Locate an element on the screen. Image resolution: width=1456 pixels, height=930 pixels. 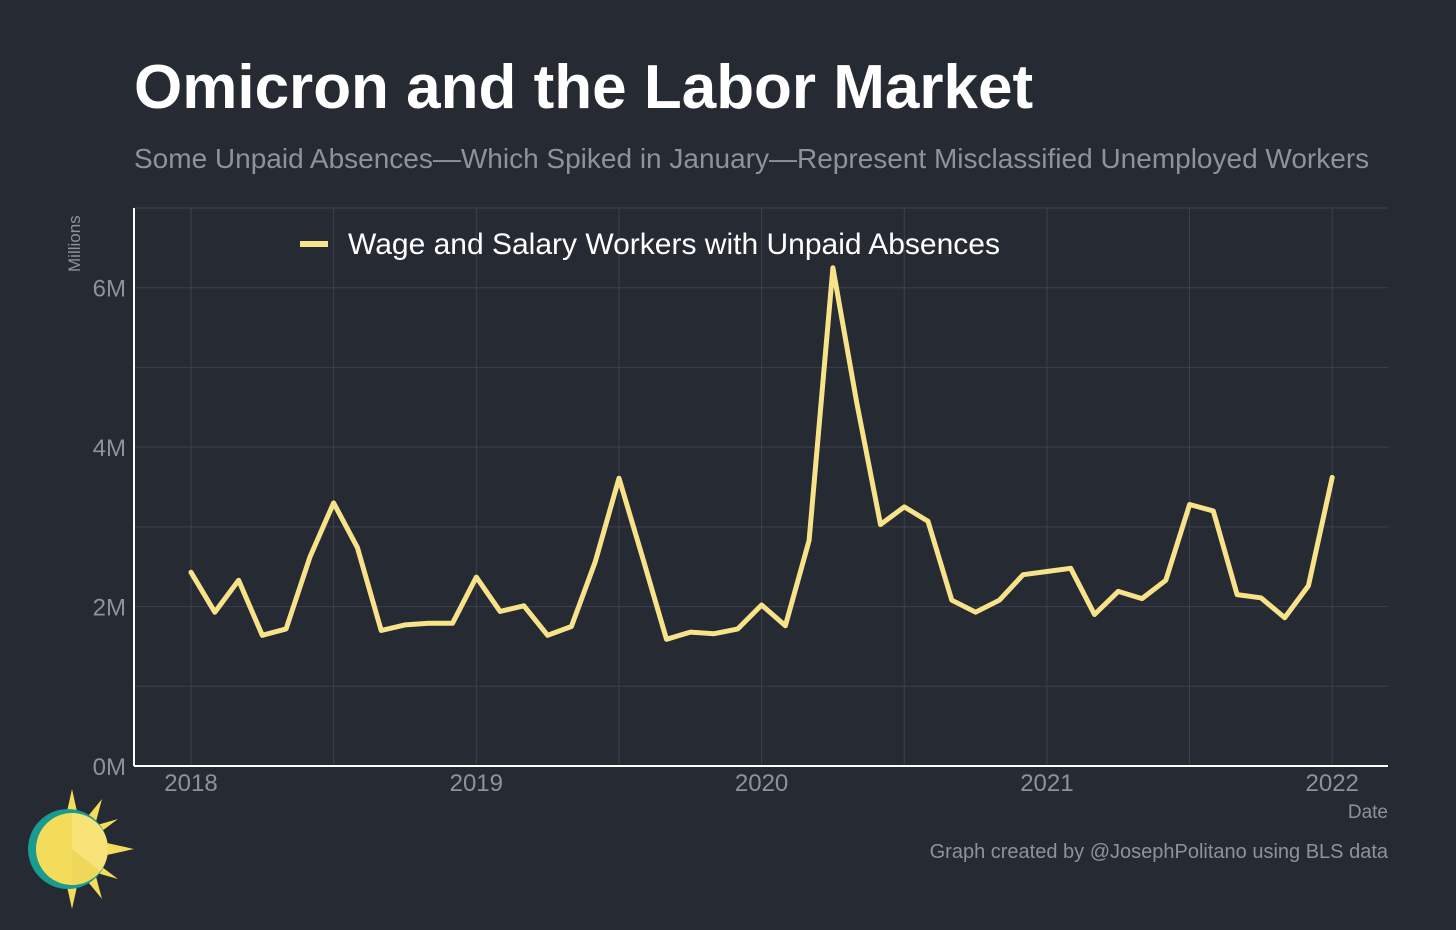
x-axis-label: Date is located at coordinates (1368, 812).